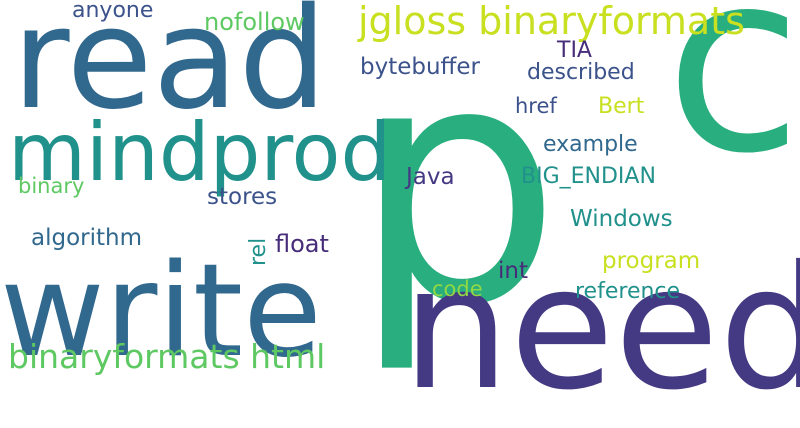 The image size is (800, 428). I want to click on word-bert: Bert, so click(621, 106).